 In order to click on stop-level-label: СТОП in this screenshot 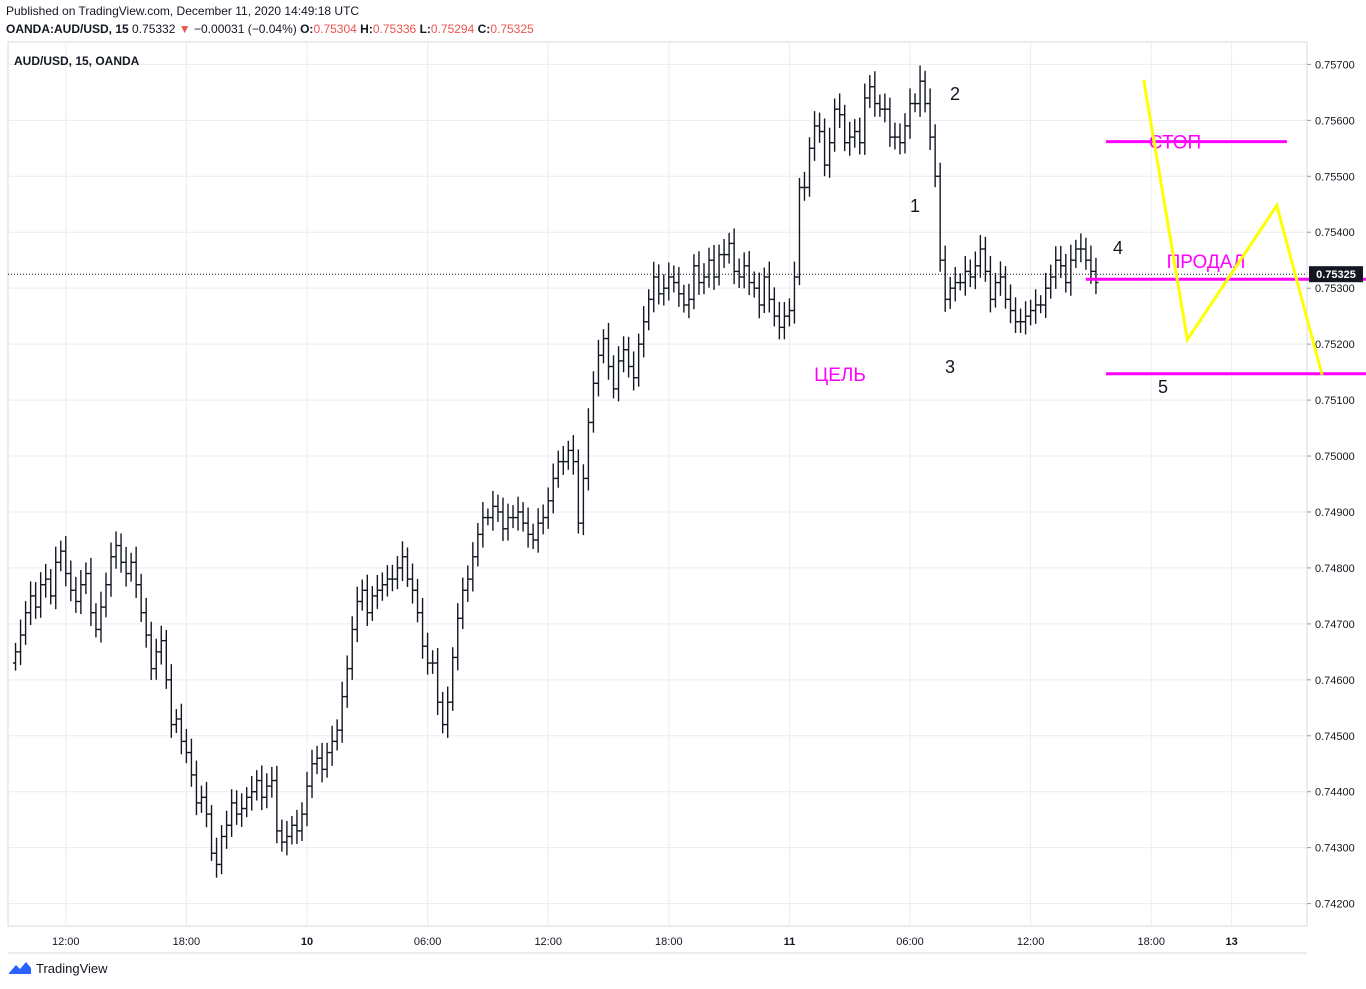, I will do `click(1175, 143)`.